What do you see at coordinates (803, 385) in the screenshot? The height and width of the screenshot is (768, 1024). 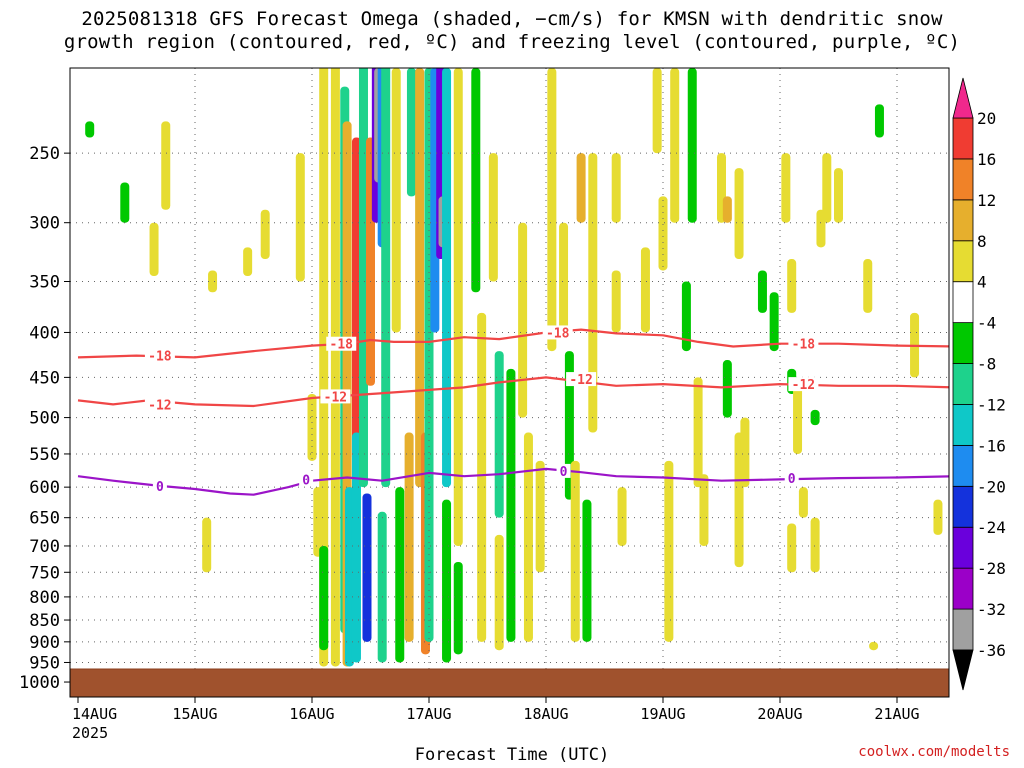 I see `contour-label: -12` at bounding box center [803, 385].